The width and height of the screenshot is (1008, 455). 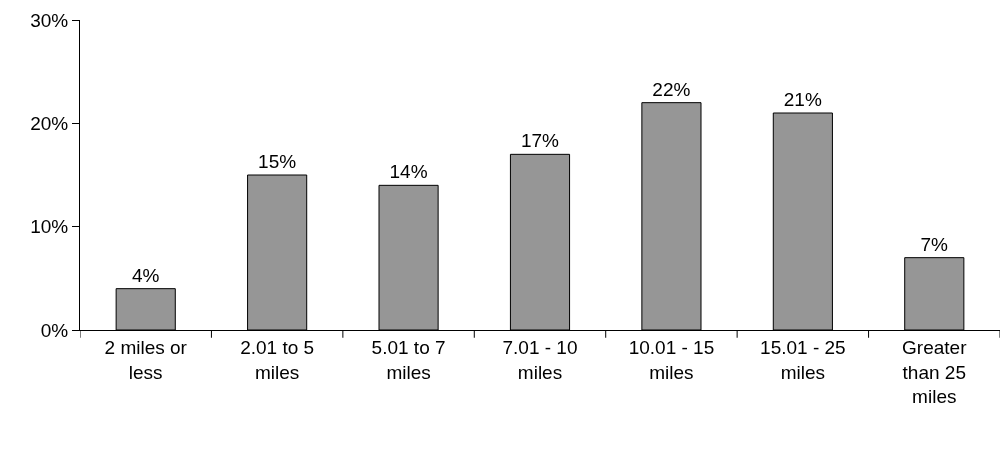 I want to click on y-tick-label: 0%, so click(x=54, y=330).